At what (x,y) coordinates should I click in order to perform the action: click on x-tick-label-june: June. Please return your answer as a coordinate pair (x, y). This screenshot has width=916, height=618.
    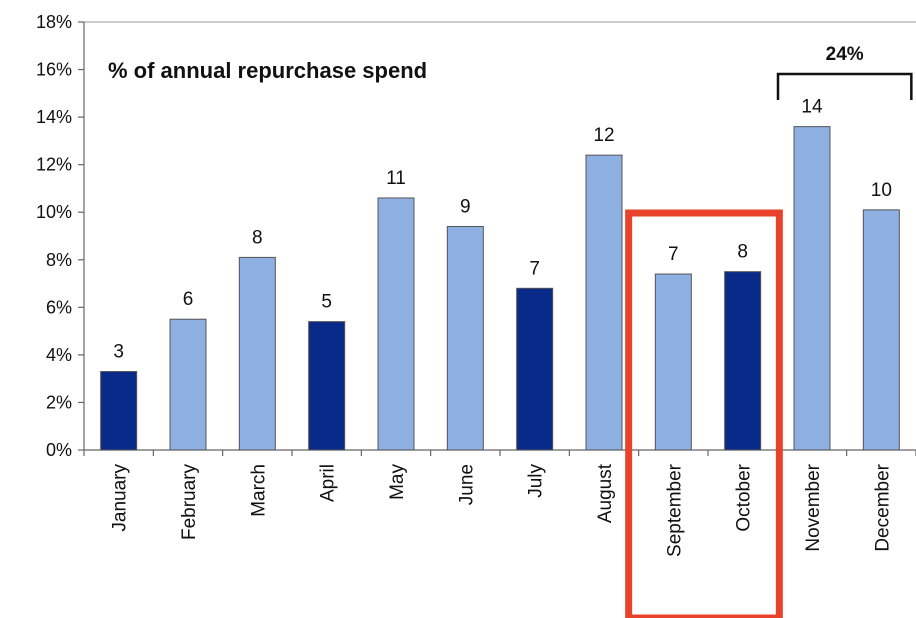
    Looking at the image, I should click on (466, 484).